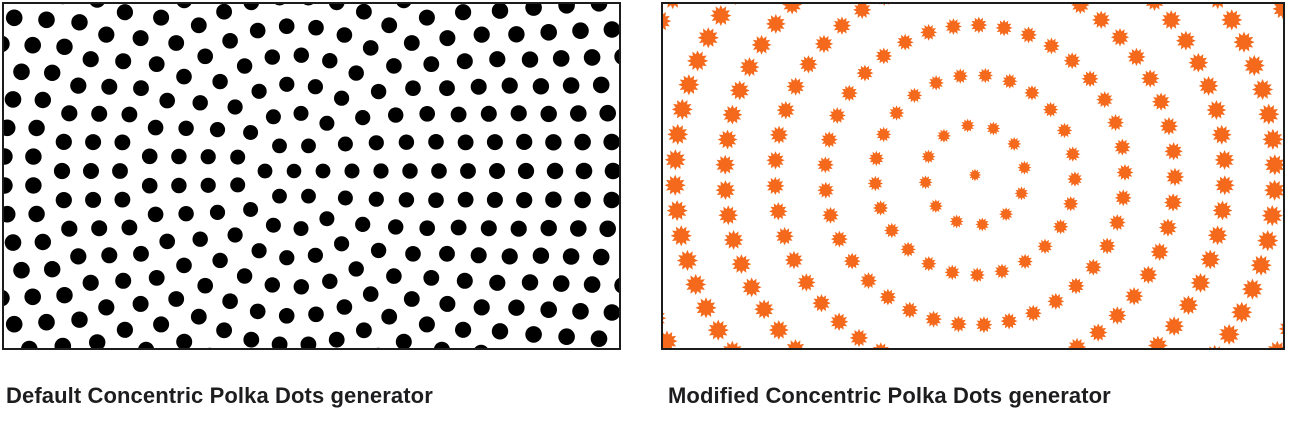 The height and width of the screenshot is (424, 1290). Describe the element at coordinates (219, 395) in the screenshot. I see `caption-default-generator: Default Concentric Polka Dots generator` at that location.